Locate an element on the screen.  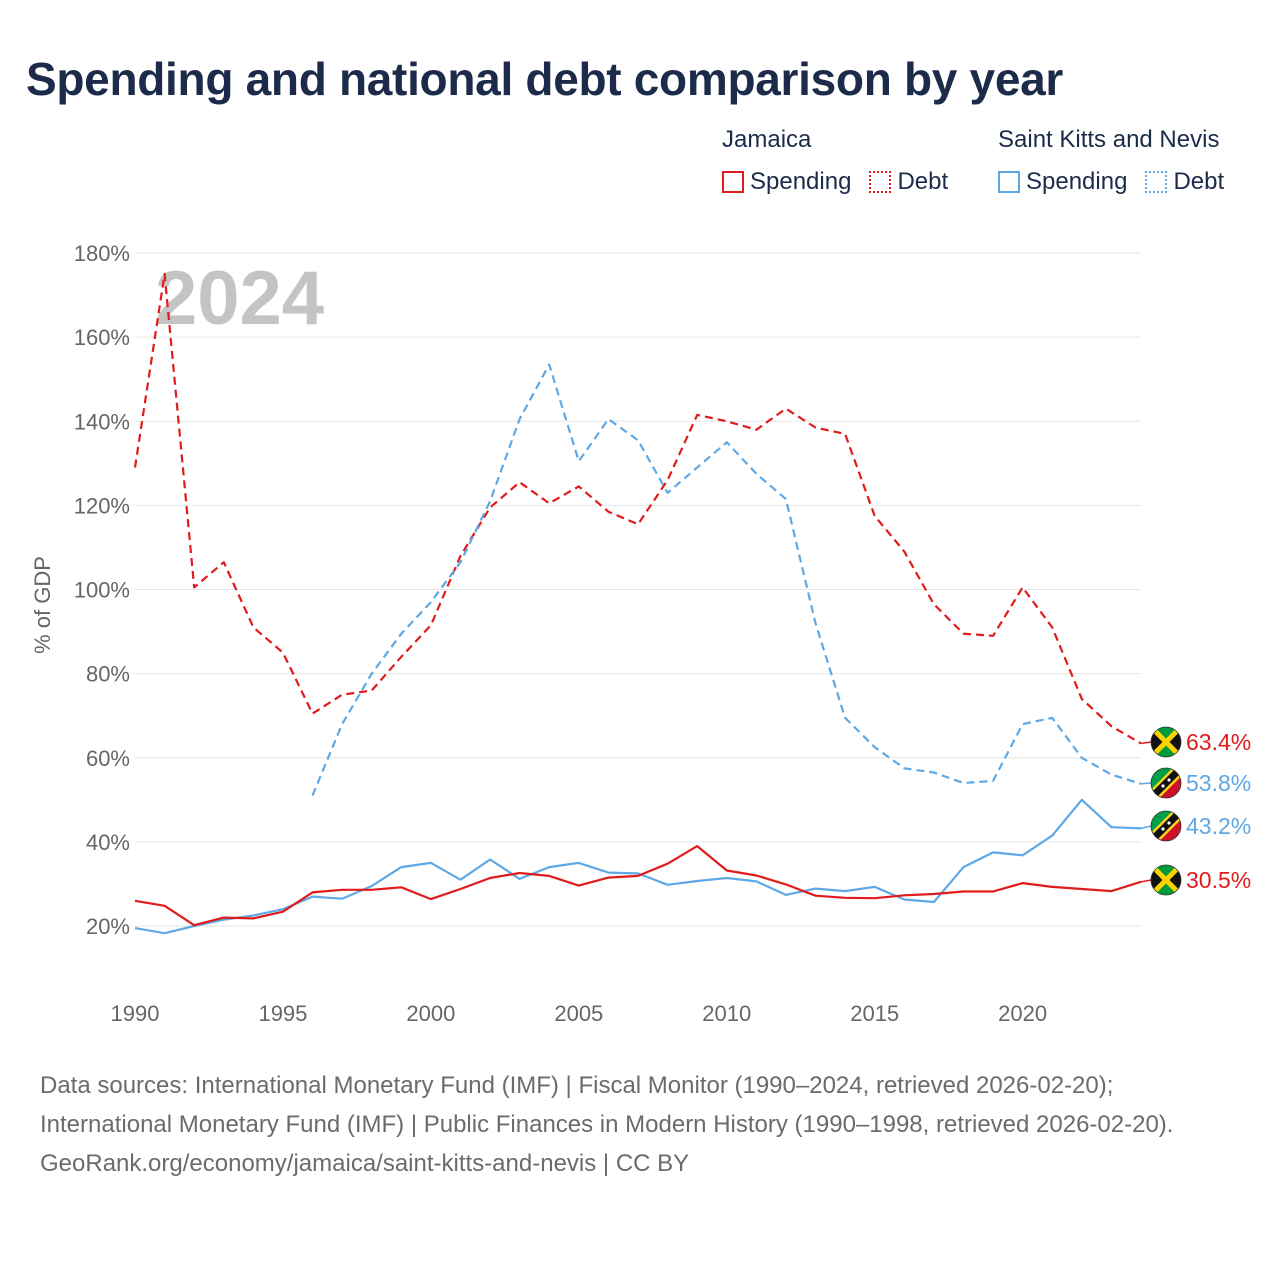
y-tick-label: 160% is located at coordinates (102, 337).